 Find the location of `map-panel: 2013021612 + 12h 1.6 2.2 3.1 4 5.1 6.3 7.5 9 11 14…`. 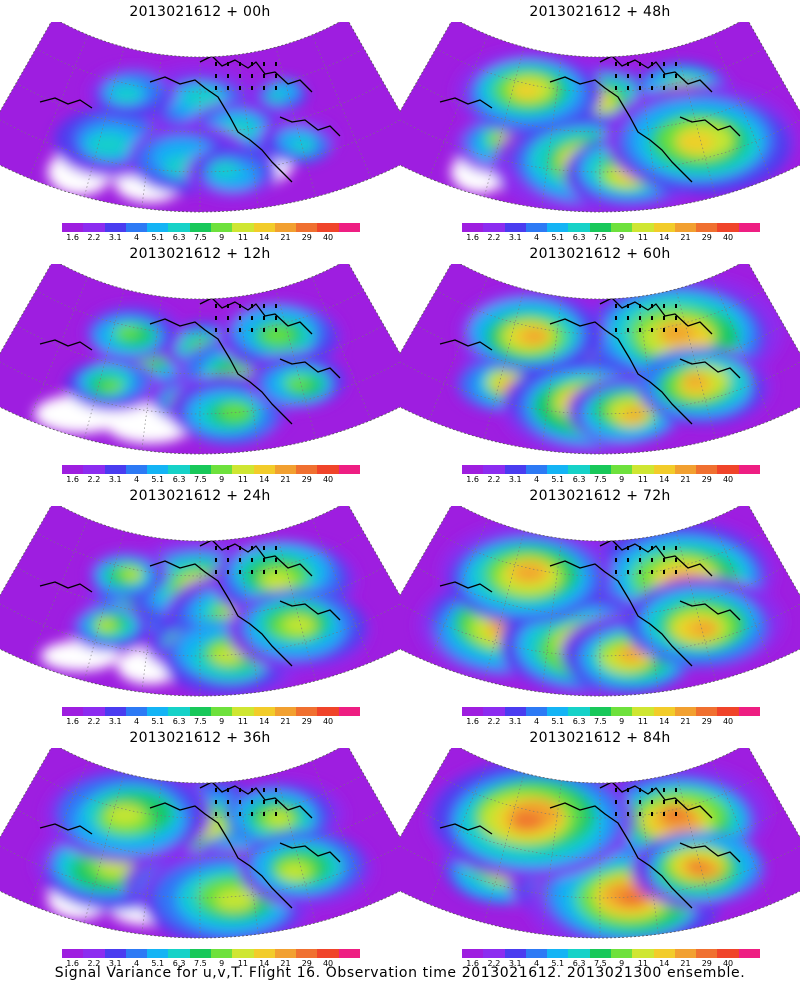

map-panel: 2013021612 + 12h 1.6 2.2 3.1 4 5.1 6.3 7.5 9 11 14… is located at coordinates (200, 364).